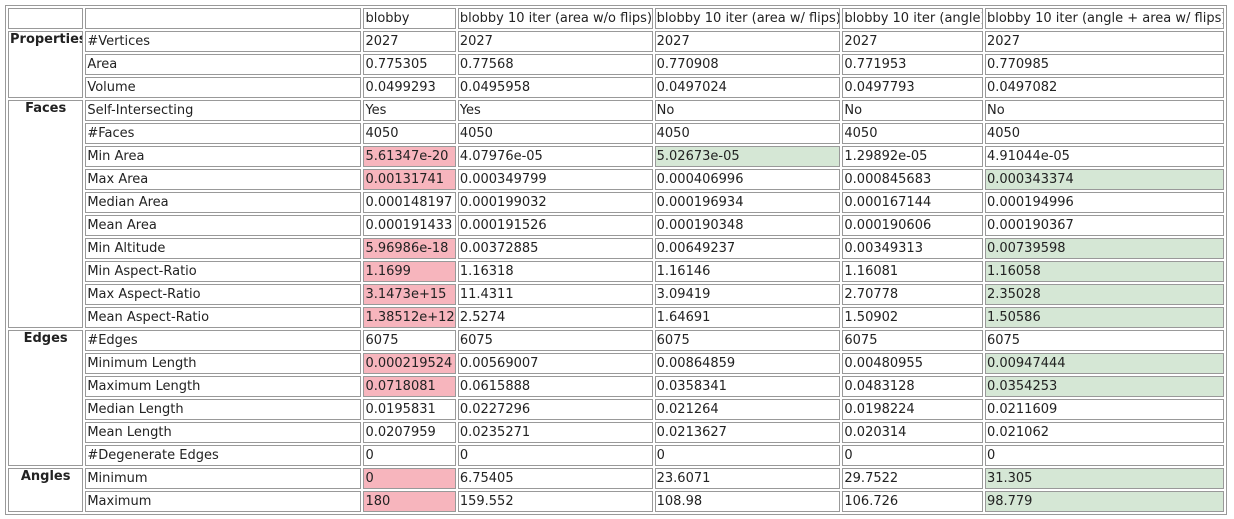  What do you see at coordinates (747, 225) in the screenshot?
I see `value-cell: 0.000190348` at bounding box center [747, 225].